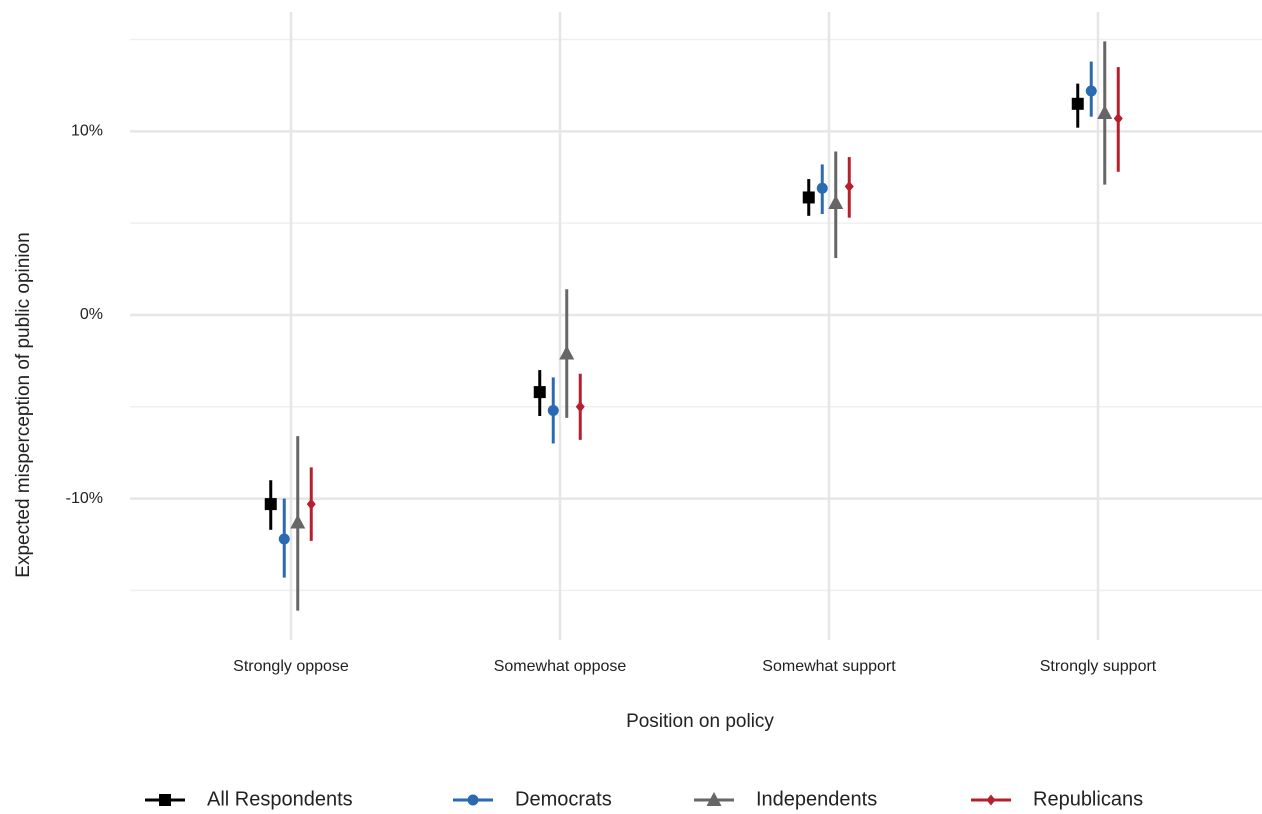  What do you see at coordinates (87, 131) in the screenshot?
I see `y-tick-label: 10%` at bounding box center [87, 131].